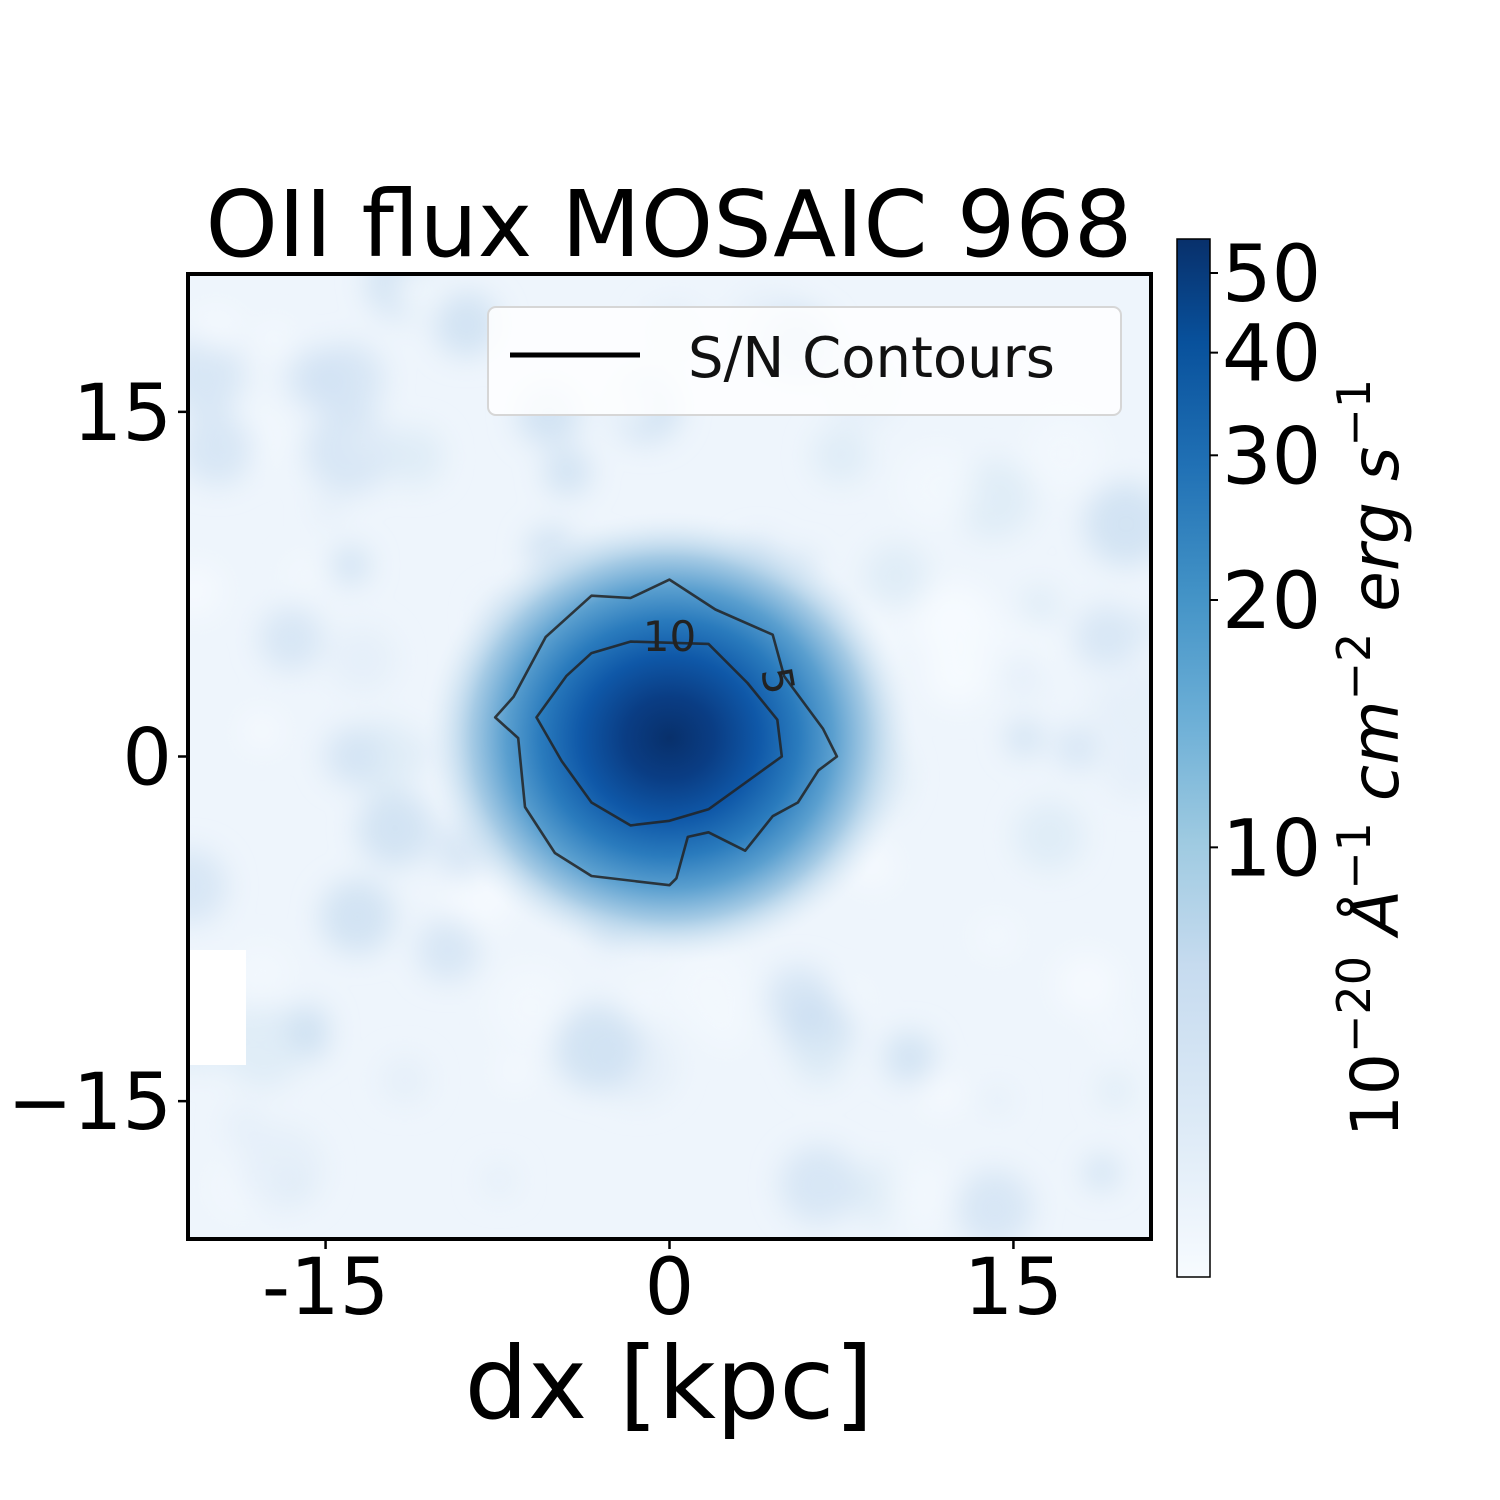 The width and height of the screenshot is (1500, 1500). I want to click on x-axis: -15 0 15, so click(662, 1286).